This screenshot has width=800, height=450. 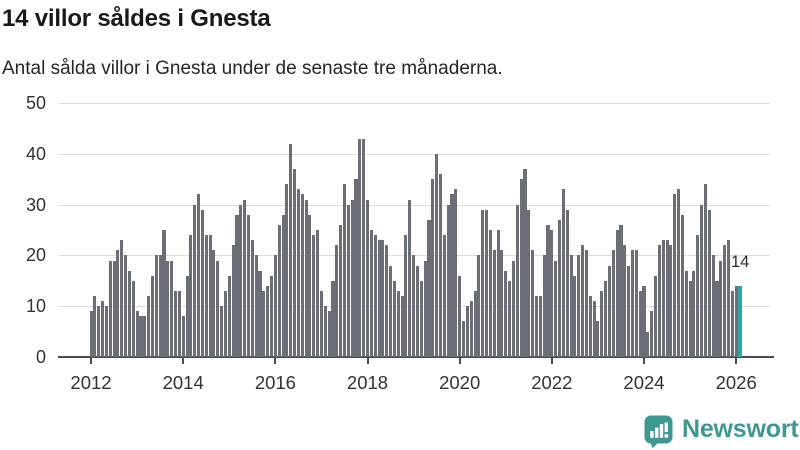 What do you see at coordinates (35, 103) in the screenshot?
I see `y-tick-label: 50` at bounding box center [35, 103].